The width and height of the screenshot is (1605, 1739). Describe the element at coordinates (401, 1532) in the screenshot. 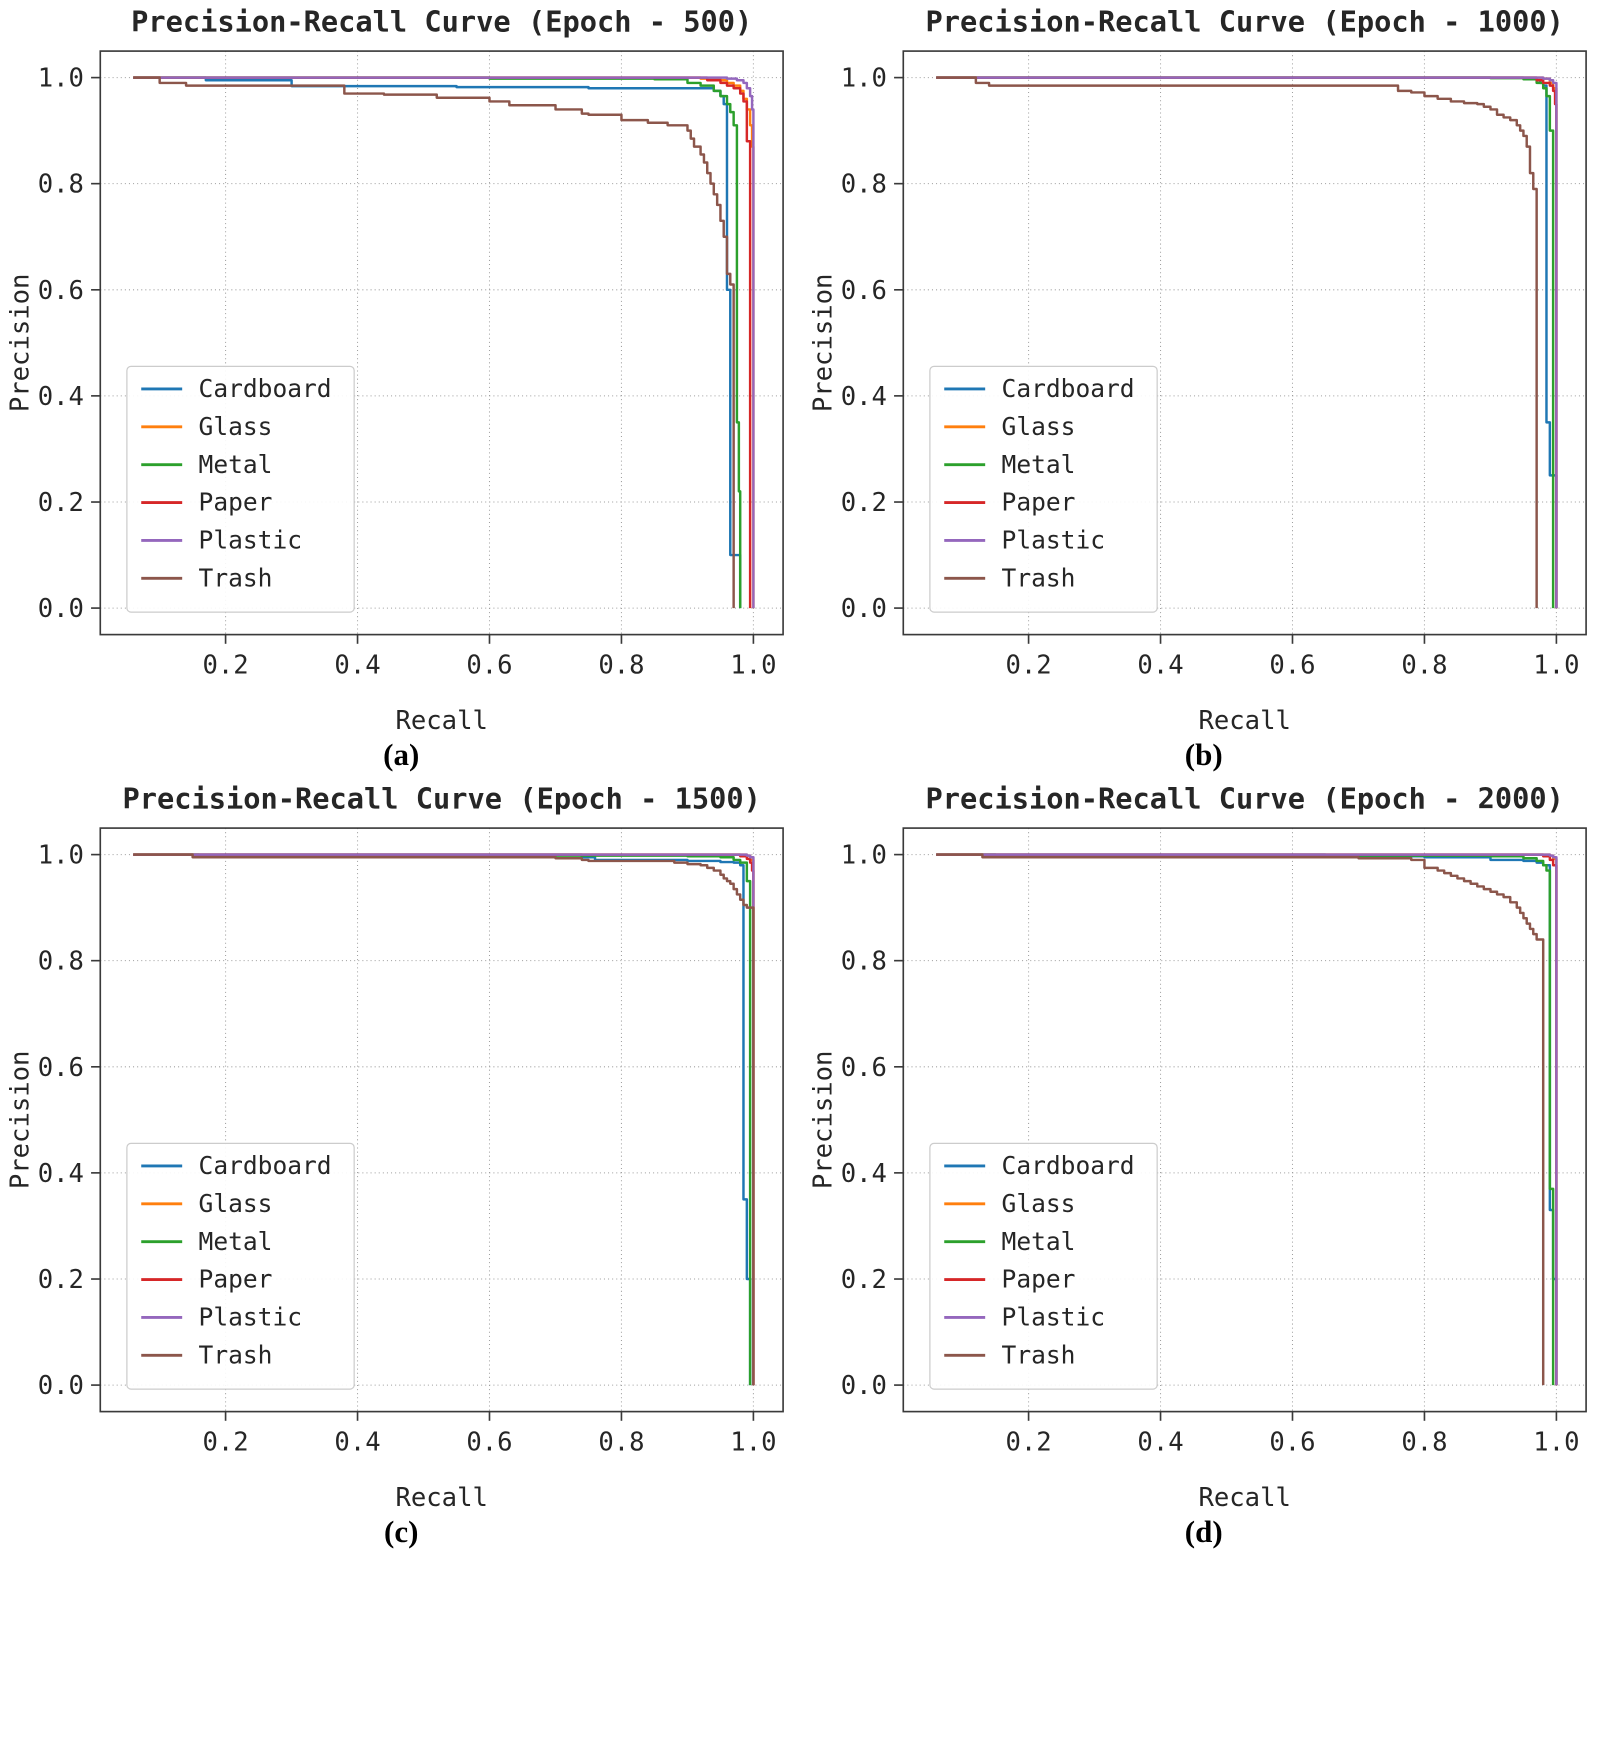

I see `subfigure-label-c: (c)` at that location.